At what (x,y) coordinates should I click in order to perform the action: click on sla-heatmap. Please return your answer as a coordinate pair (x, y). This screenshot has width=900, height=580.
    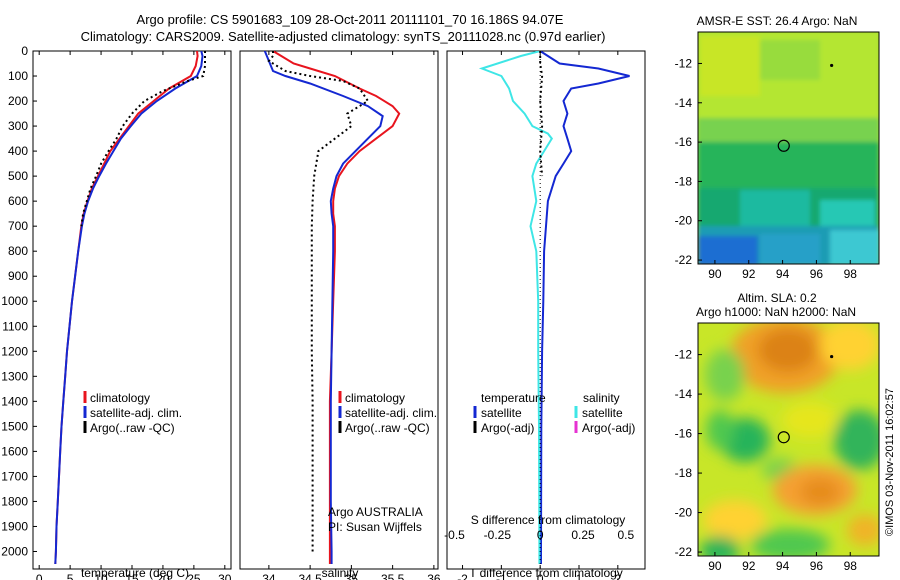
    Looking at the image, I should click on (788, 439).